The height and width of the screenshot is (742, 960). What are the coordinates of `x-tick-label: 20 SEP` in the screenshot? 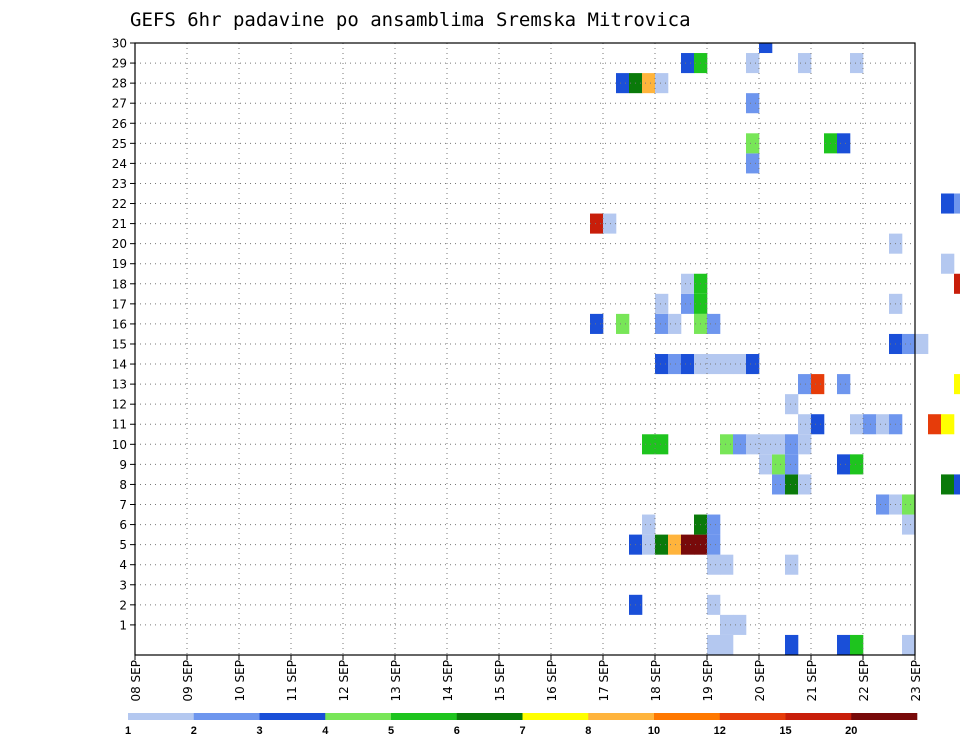 It's located at (760, 681).